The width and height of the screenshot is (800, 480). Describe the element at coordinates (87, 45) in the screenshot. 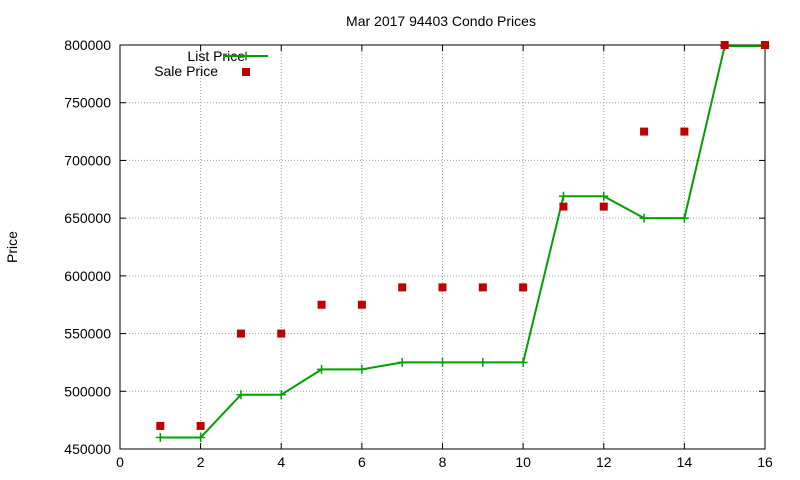

I see `y-tick-label: 800000` at that location.